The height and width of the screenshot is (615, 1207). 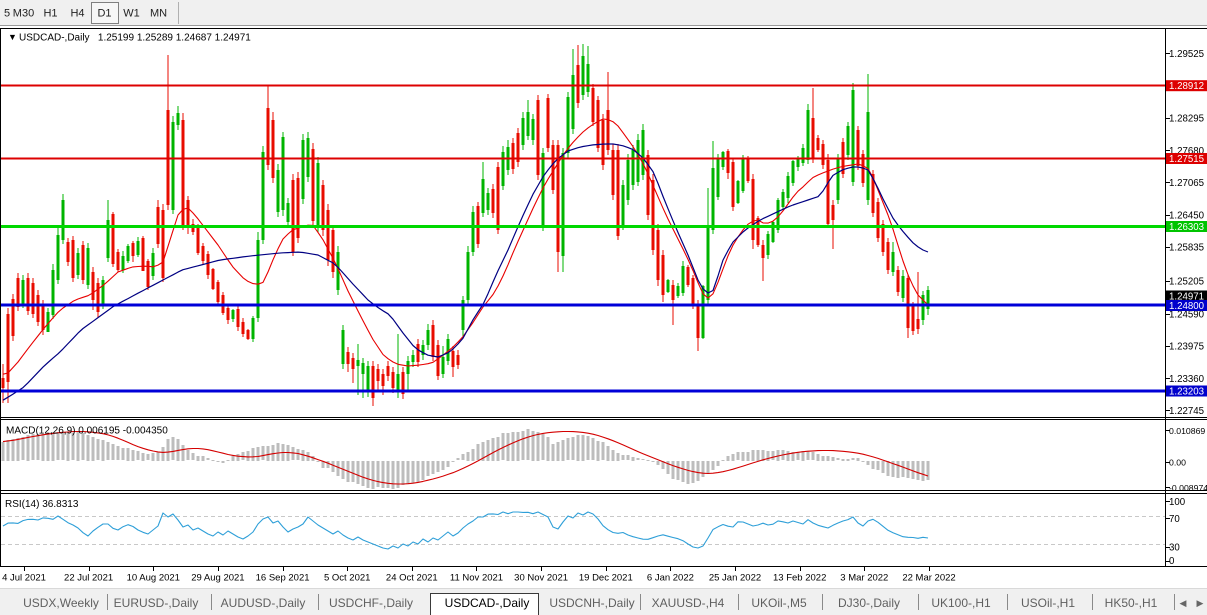 What do you see at coordinates (347, 578) in the screenshot?
I see `svg-text: 5 Oct 2021` at bounding box center [347, 578].